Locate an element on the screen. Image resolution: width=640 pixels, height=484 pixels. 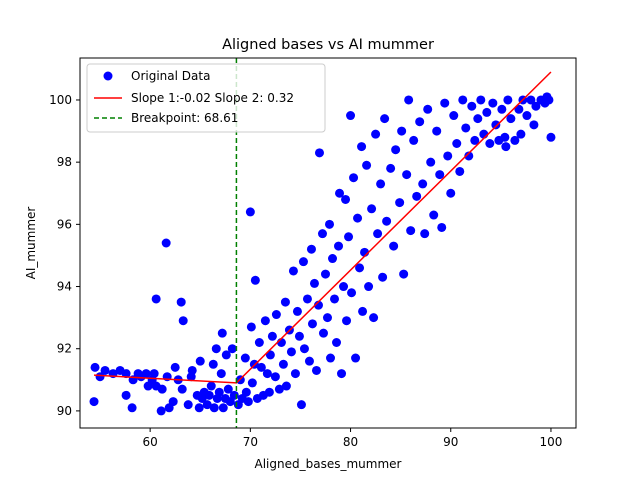
x-tick-label: 100 is located at coordinates (550, 442).